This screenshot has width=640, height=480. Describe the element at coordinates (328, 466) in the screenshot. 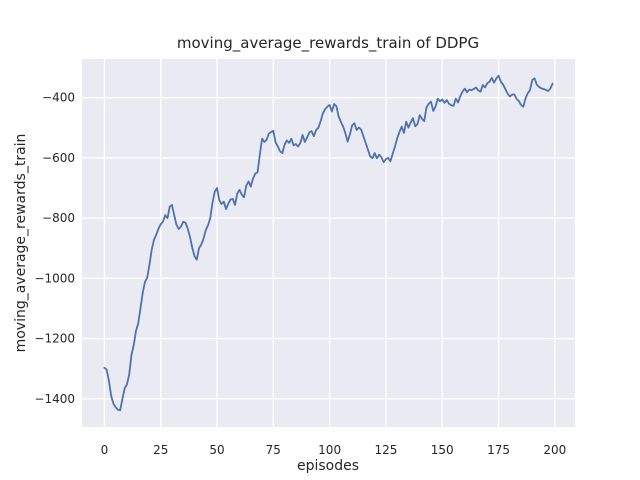

I see `x-axis-label: episodes` at that location.